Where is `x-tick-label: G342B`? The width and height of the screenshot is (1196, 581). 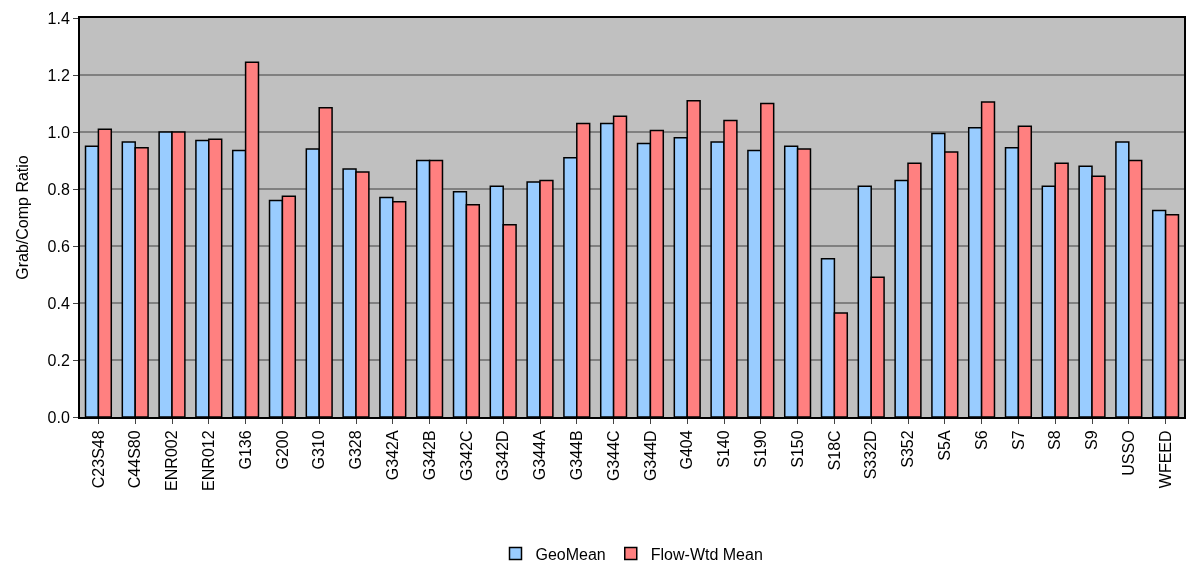
x-tick-label: G342B is located at coordinates (429, 455).